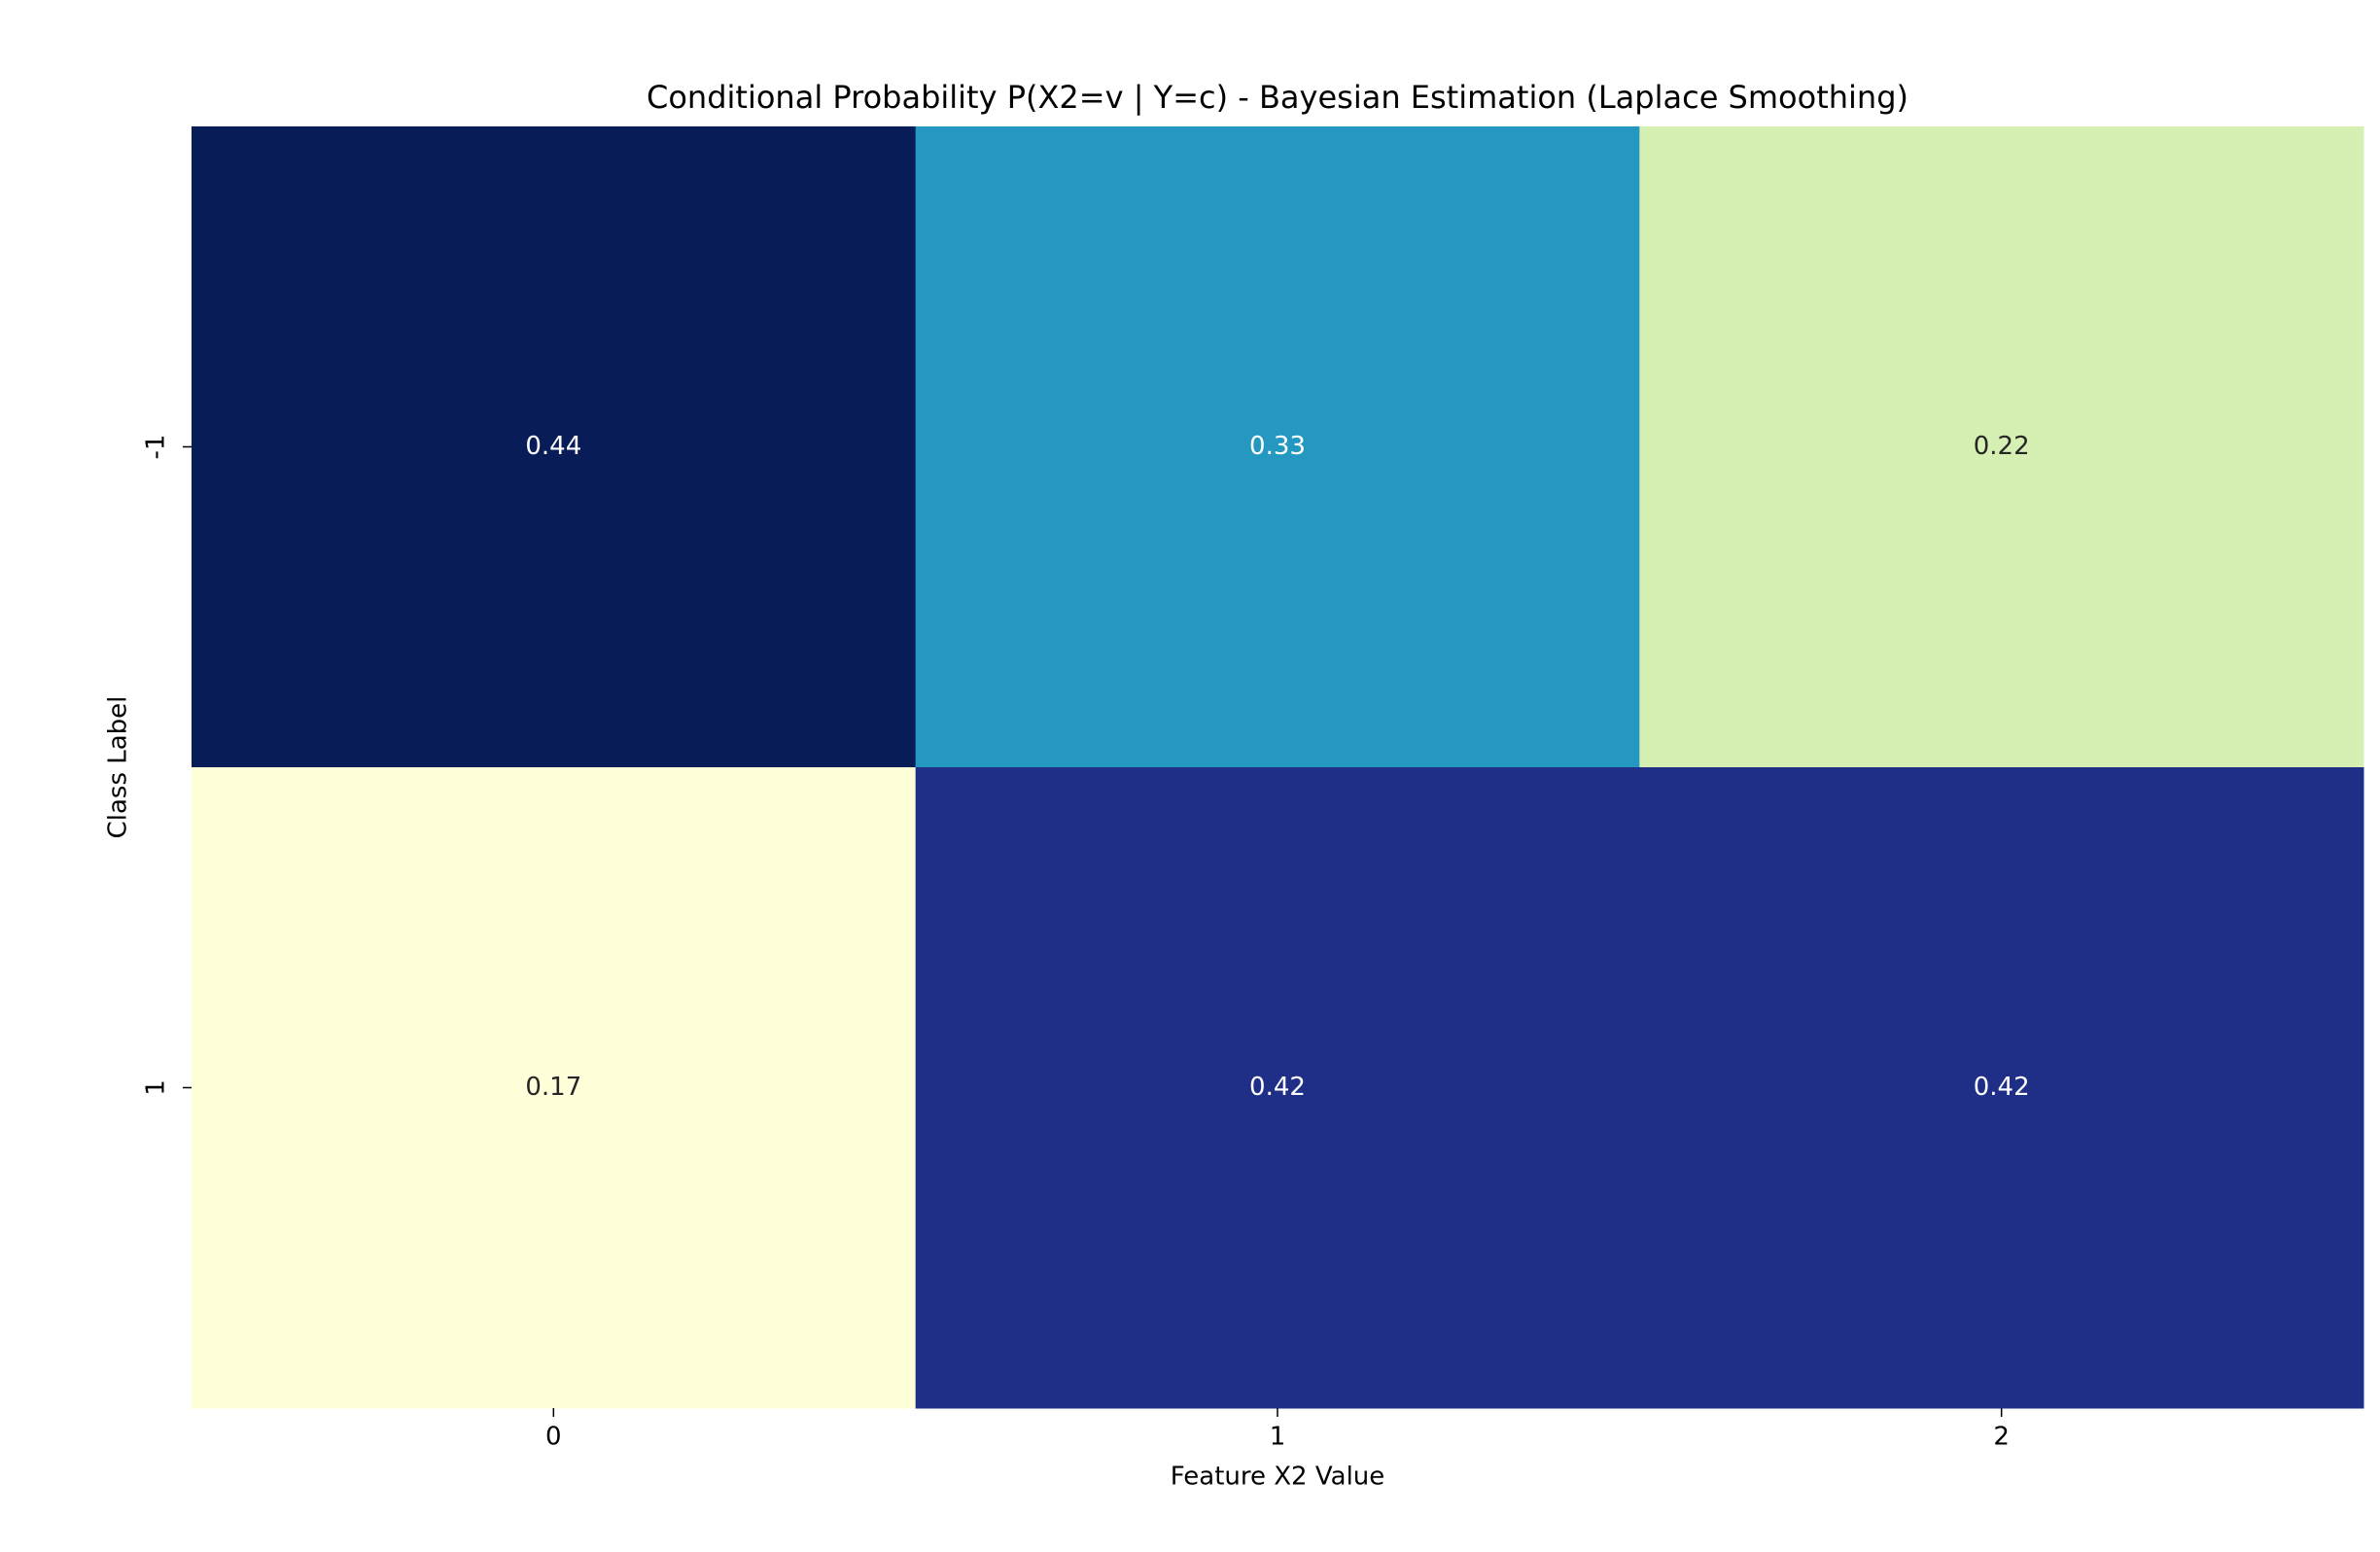  What do you see at coordinates (156, 447) in the screenshot?
I see `y-tick-label: -1` at bounding box center [156, 447].